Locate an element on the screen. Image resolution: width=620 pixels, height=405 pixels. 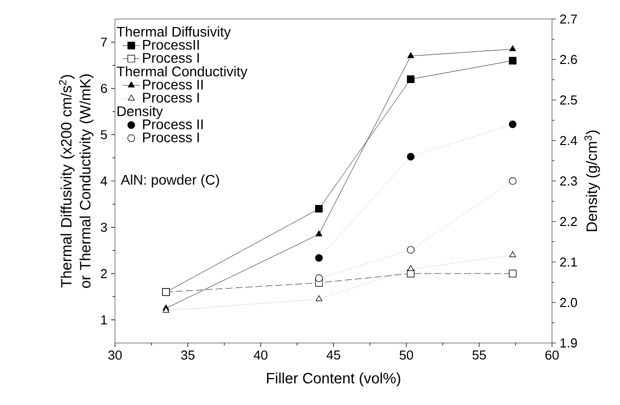
annotation: Thermal Diffusivity is located at coordinates (173, 33).